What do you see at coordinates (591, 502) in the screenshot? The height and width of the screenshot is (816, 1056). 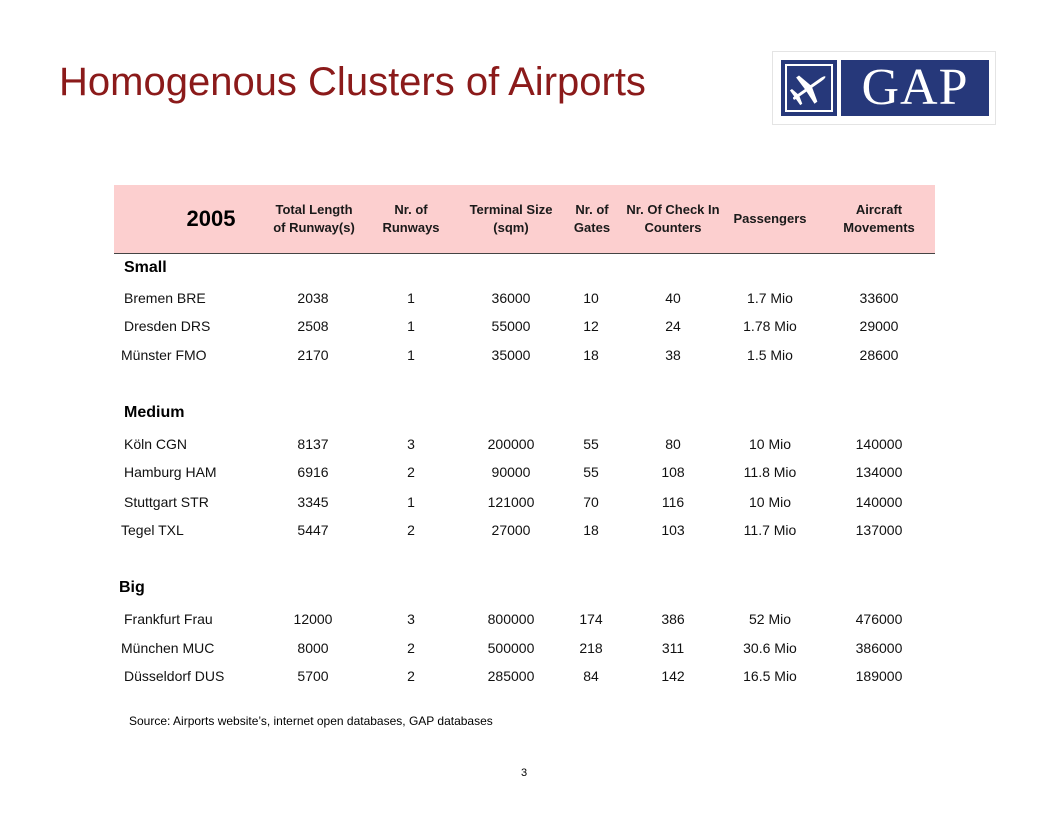 I see `table-cell: 70` at bounding box center [591, 502].